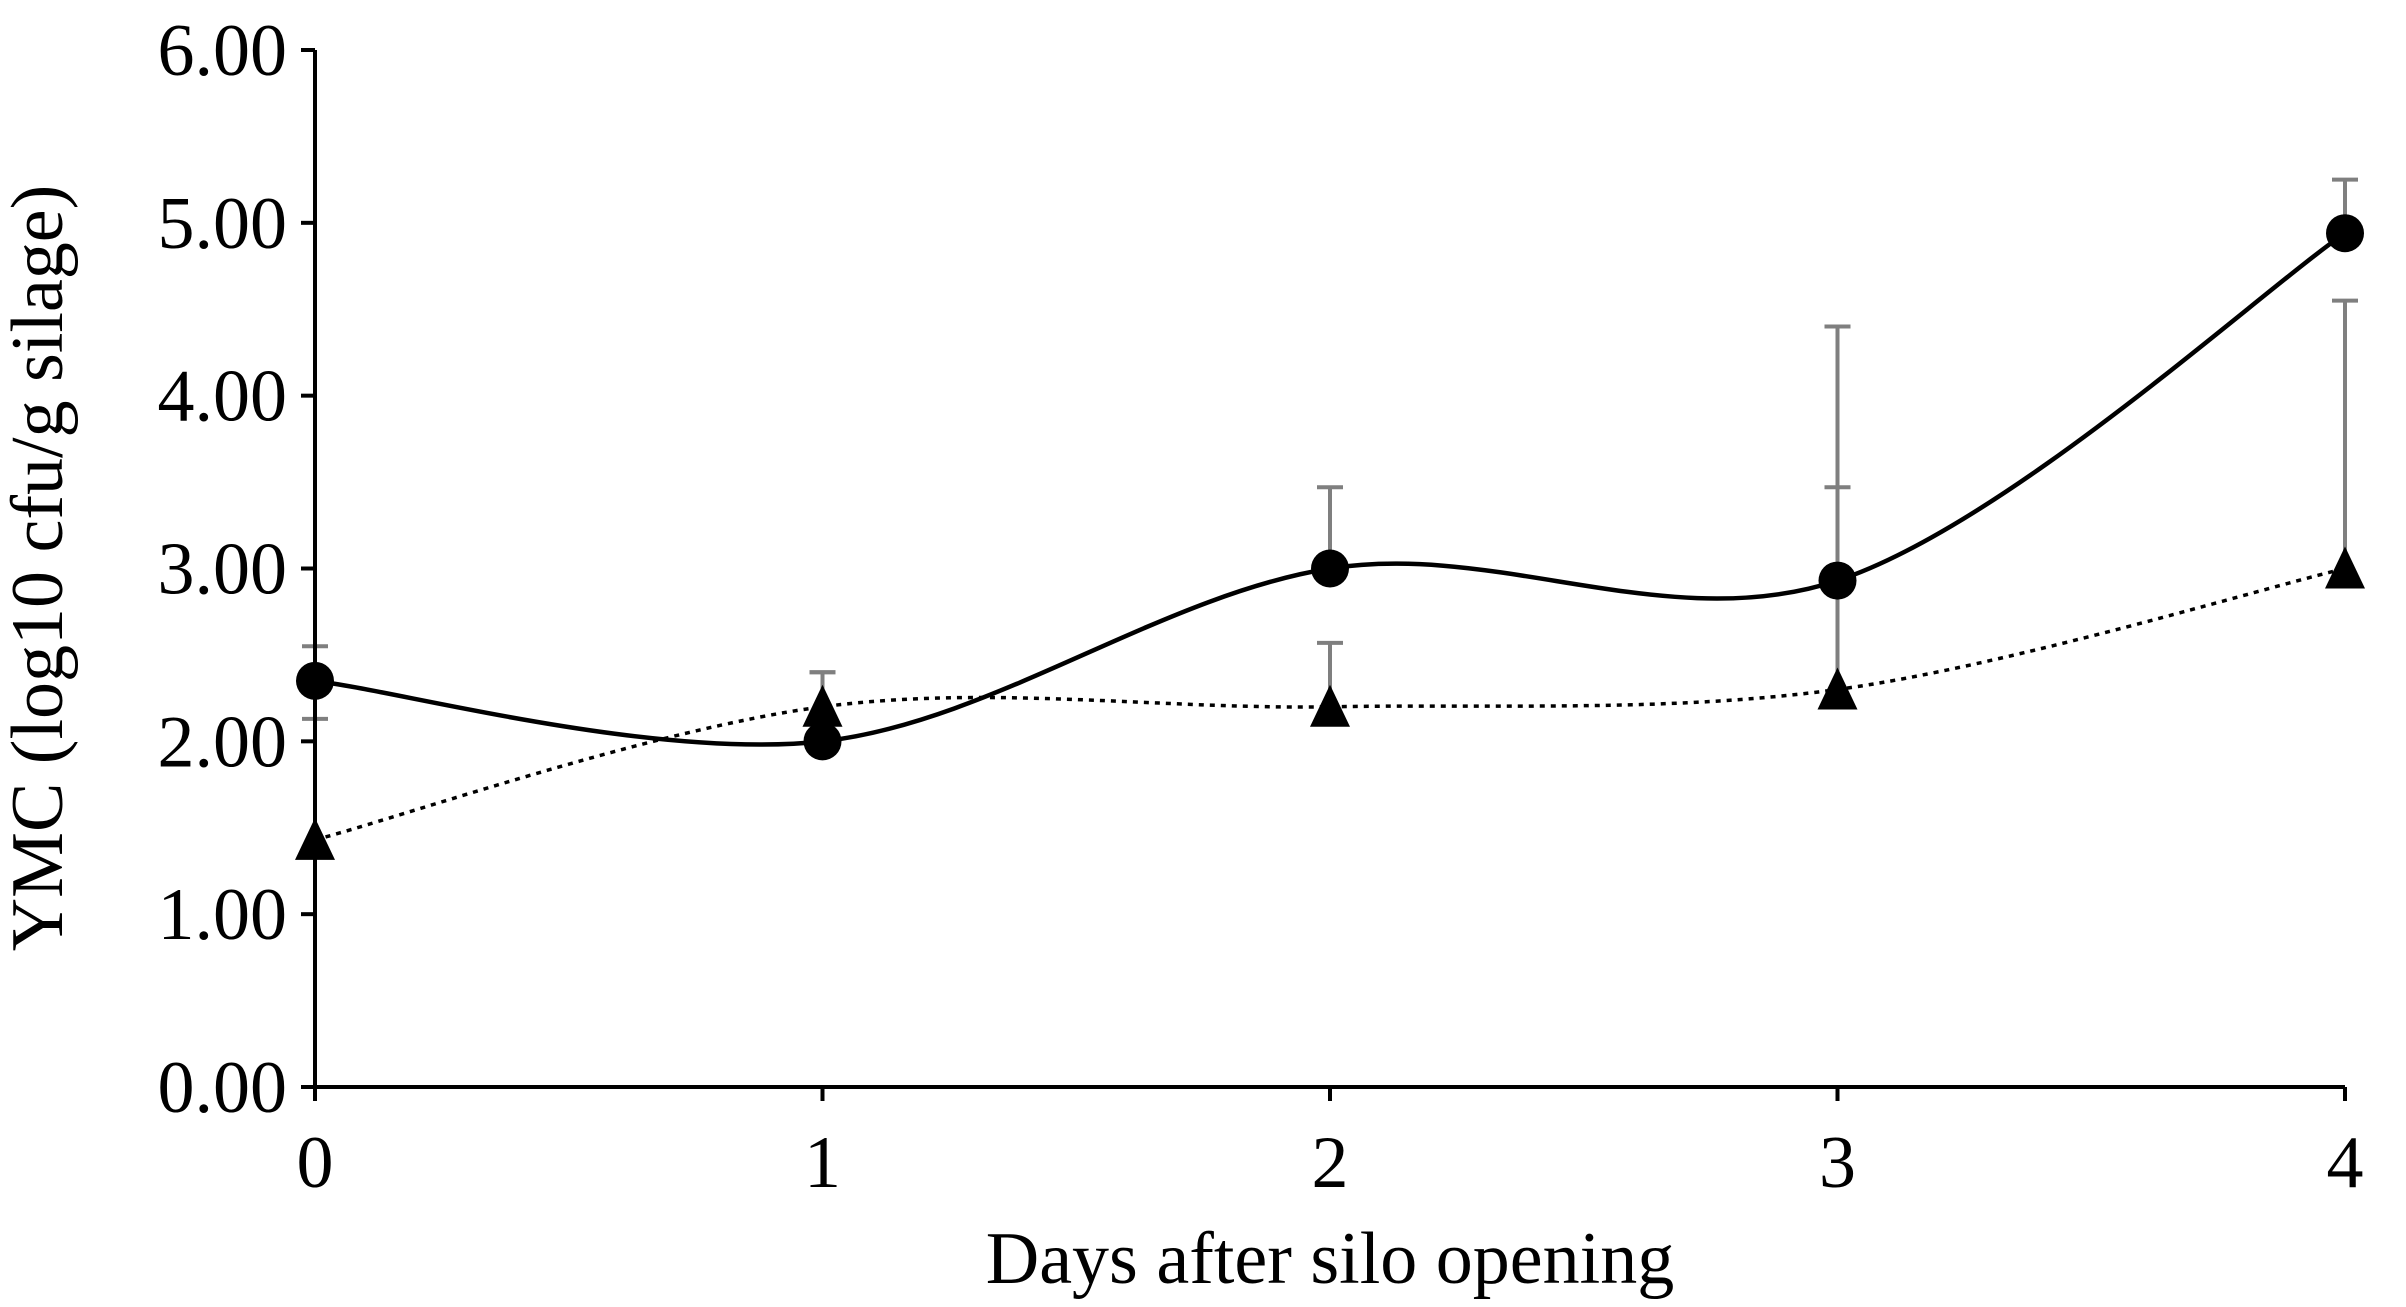 Image resolution: width=2406 pixels, height=1307 pixels. What do you see at coordinates (223, 397) in the screenshot?
I see `y-tick-label: 4.00` at bounding box center [223, 397].